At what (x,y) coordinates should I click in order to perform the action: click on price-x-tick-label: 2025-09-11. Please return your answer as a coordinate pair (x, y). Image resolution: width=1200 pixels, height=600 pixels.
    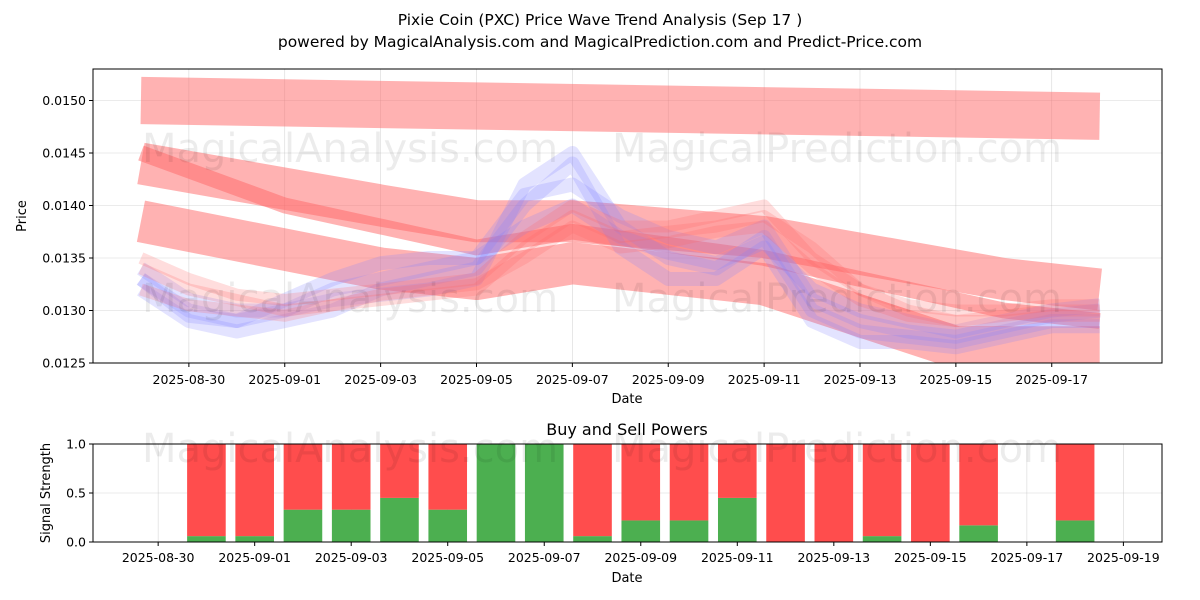
    Looking at the image, I should click on (764, 379).